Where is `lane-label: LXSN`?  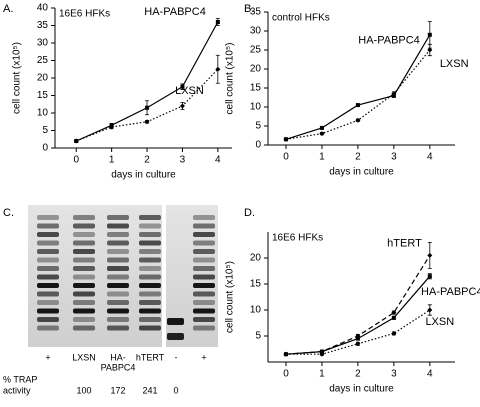
lane-label: LXSN is located at coordinates (84, 357).